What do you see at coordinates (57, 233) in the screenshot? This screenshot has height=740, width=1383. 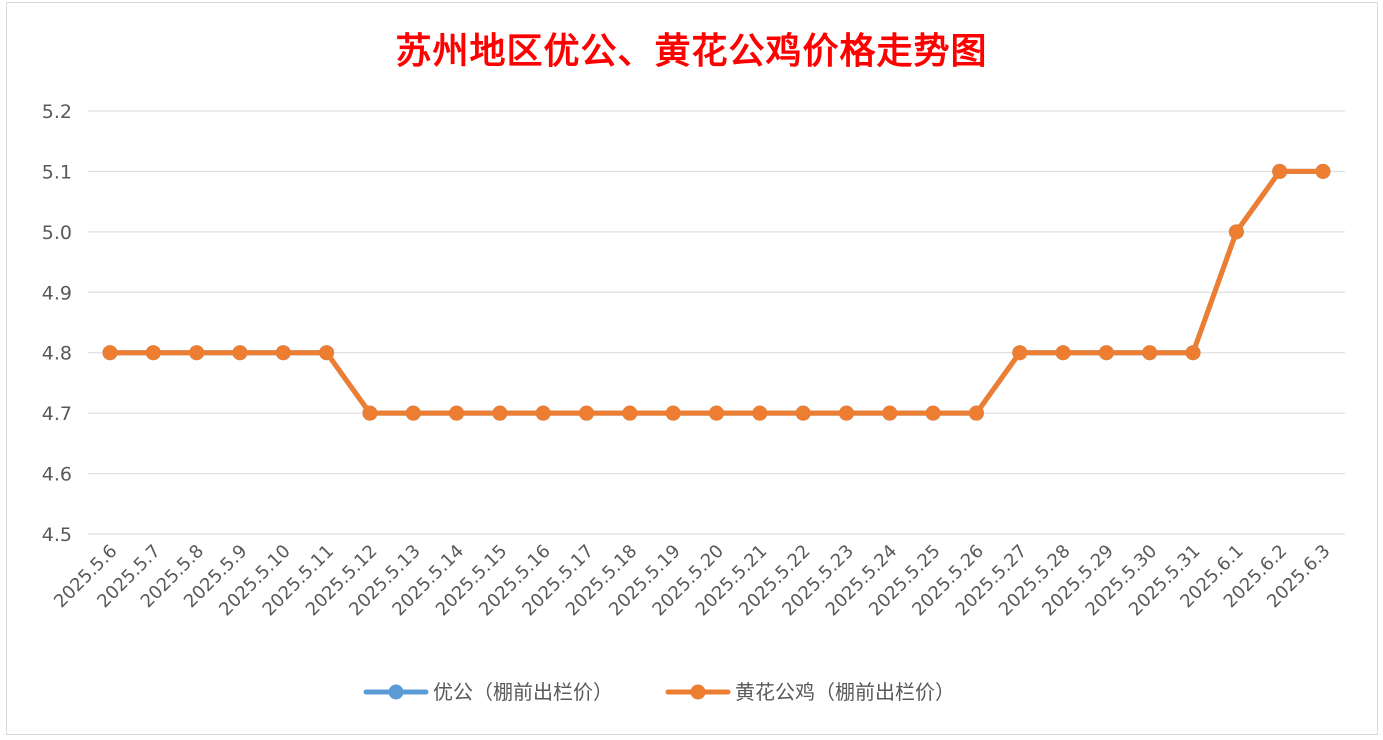 I see `y-tick-label: 5.0` at bounding box center [57, 233].